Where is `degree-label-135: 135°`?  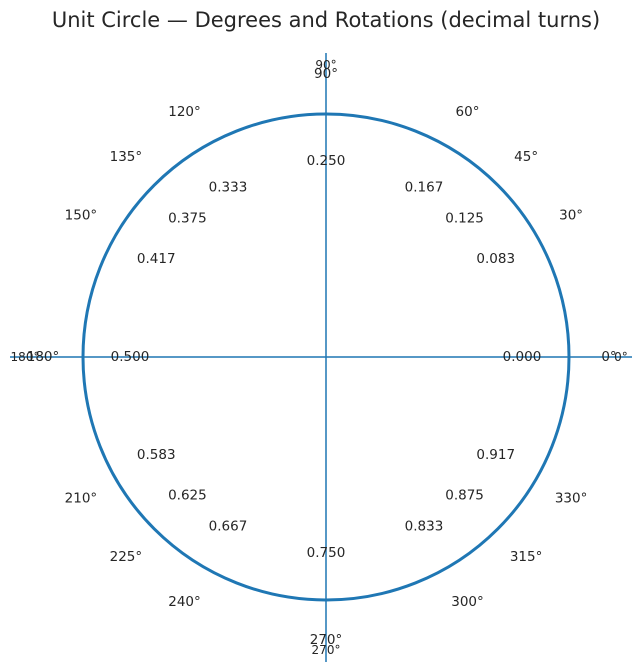
degree-label-135: 135° is located at coordinates (126, 157).